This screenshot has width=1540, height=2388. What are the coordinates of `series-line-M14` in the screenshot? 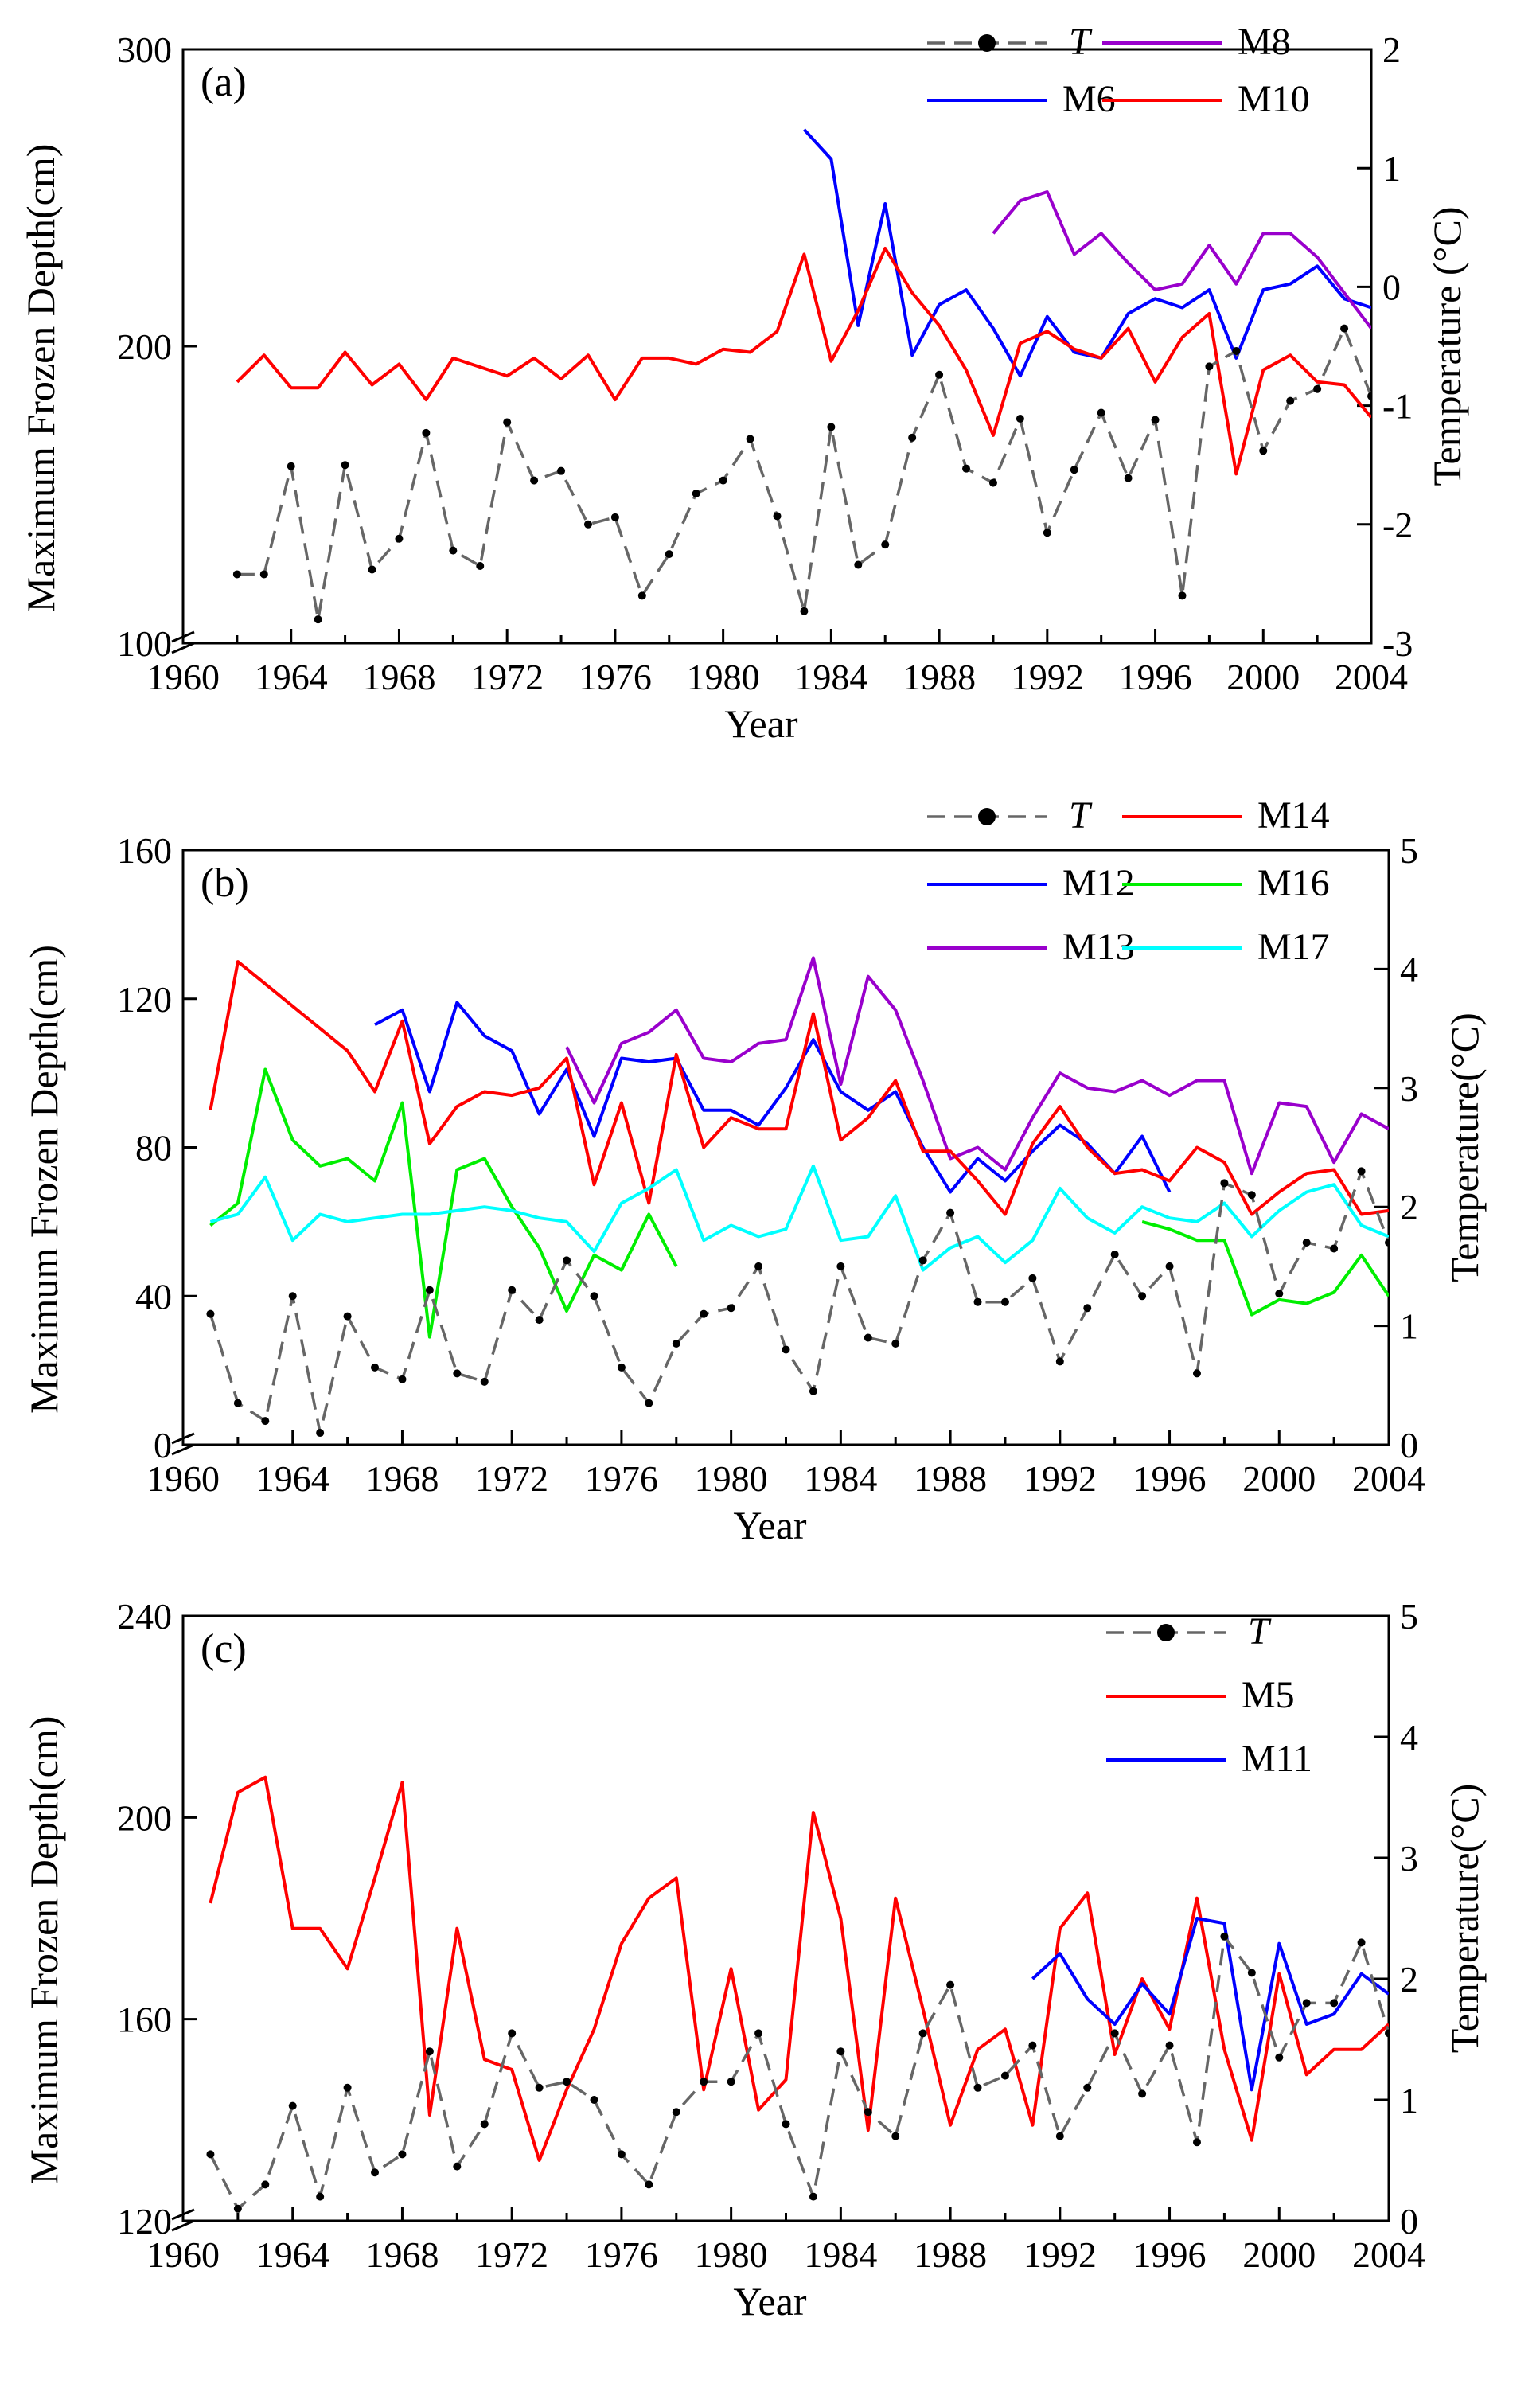 It's located at (799, 1088).